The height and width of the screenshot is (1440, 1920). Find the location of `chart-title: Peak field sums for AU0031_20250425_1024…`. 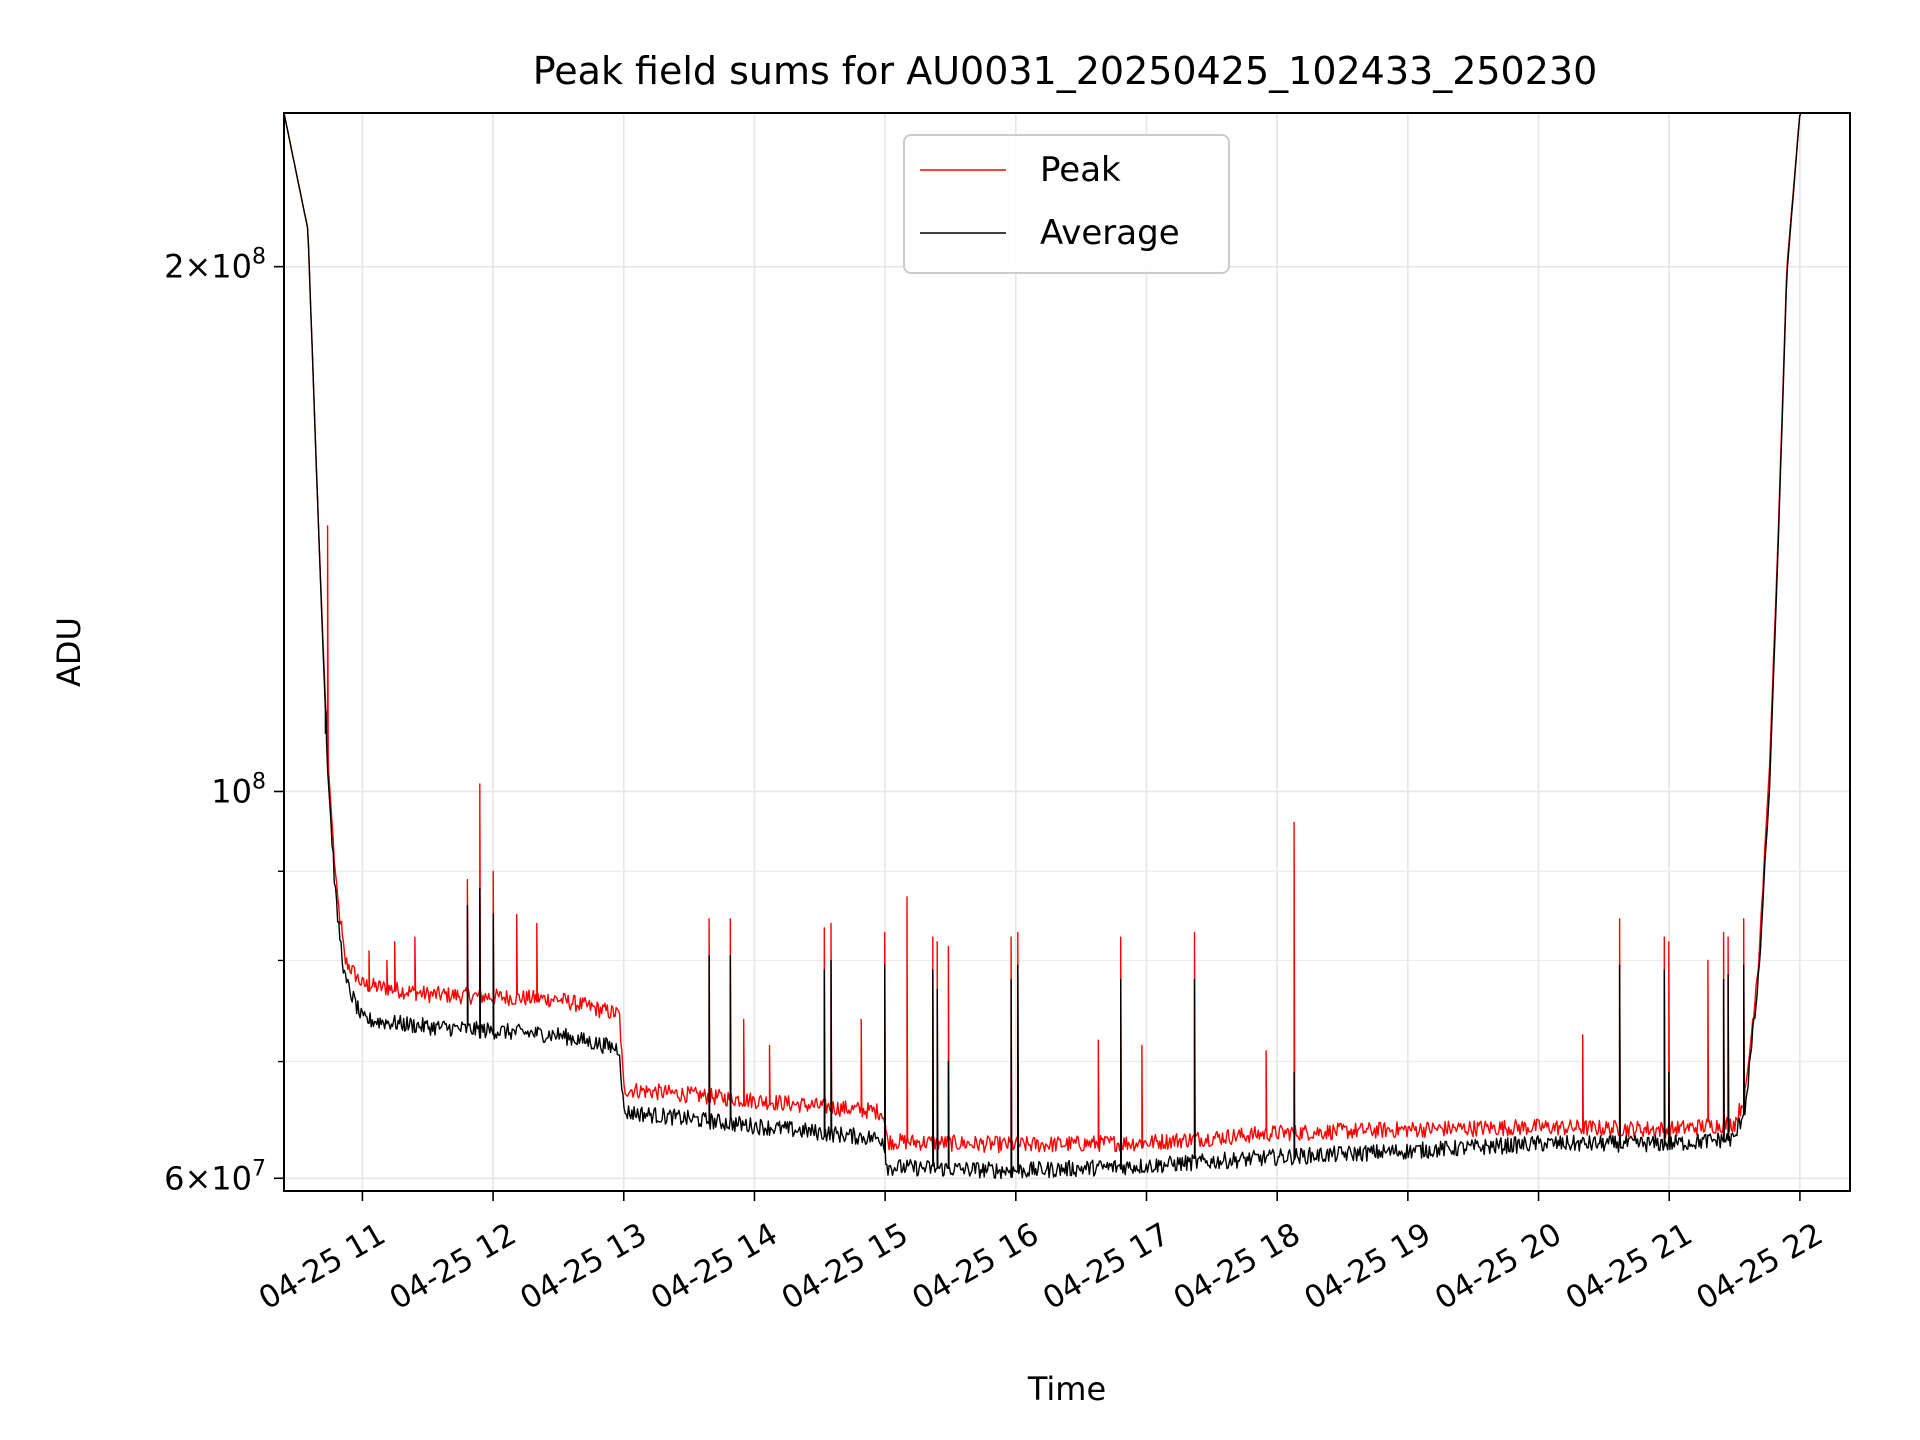

chart-title: Peak field sums for AU0031_20250425_1024… is located at coordinates (1065, 71).